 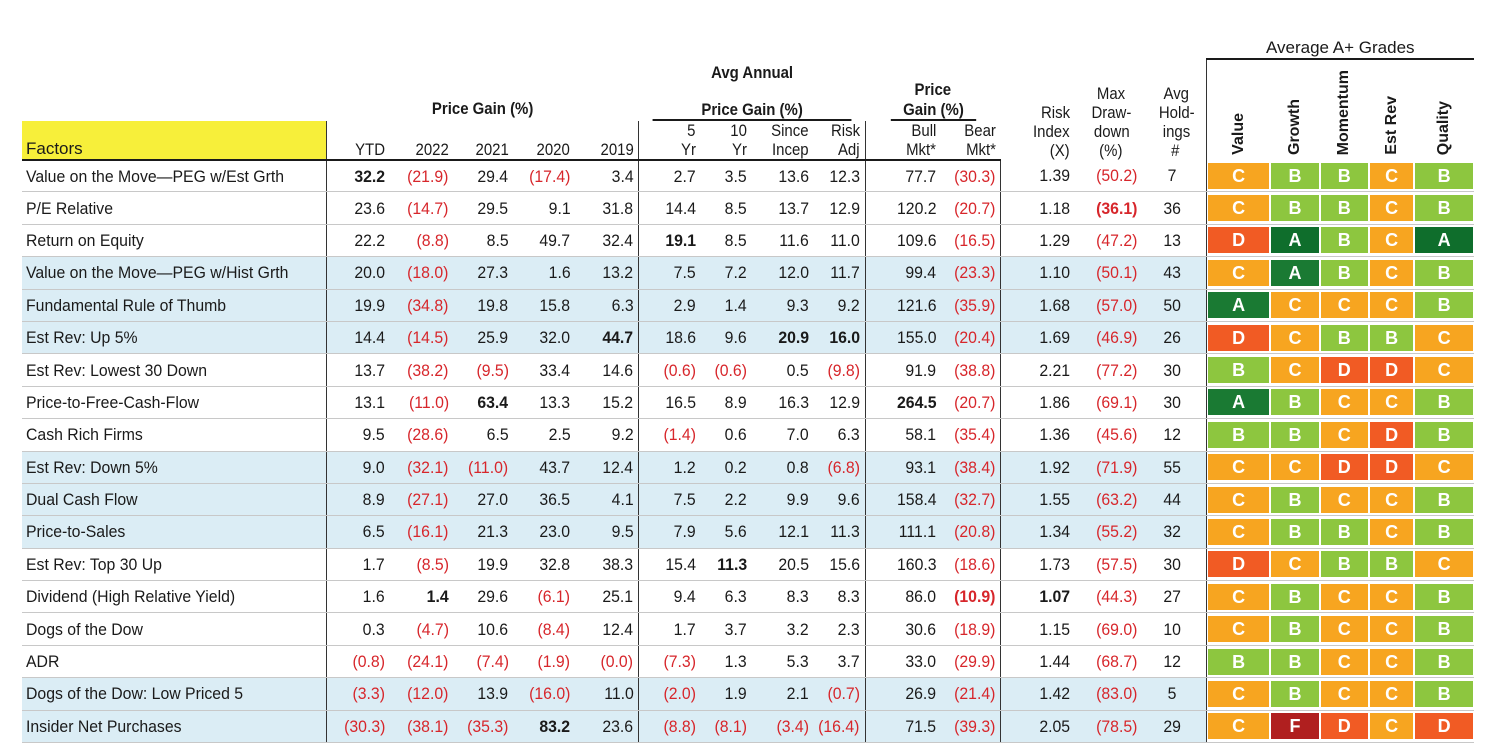 What do you see at coordinates (607, 565) in the screenshot?
I see `cell-y2019: 38.3` at bounding box center [607, 565].